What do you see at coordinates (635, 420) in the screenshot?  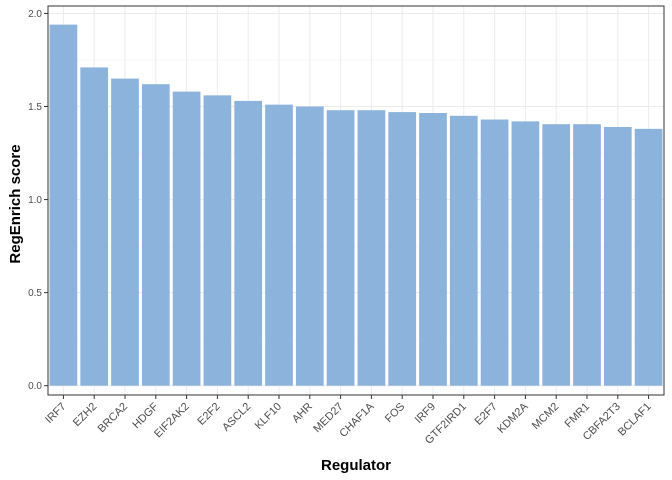 I see `x-tick-label: BCLAF1` at bounding box center [635, 420].